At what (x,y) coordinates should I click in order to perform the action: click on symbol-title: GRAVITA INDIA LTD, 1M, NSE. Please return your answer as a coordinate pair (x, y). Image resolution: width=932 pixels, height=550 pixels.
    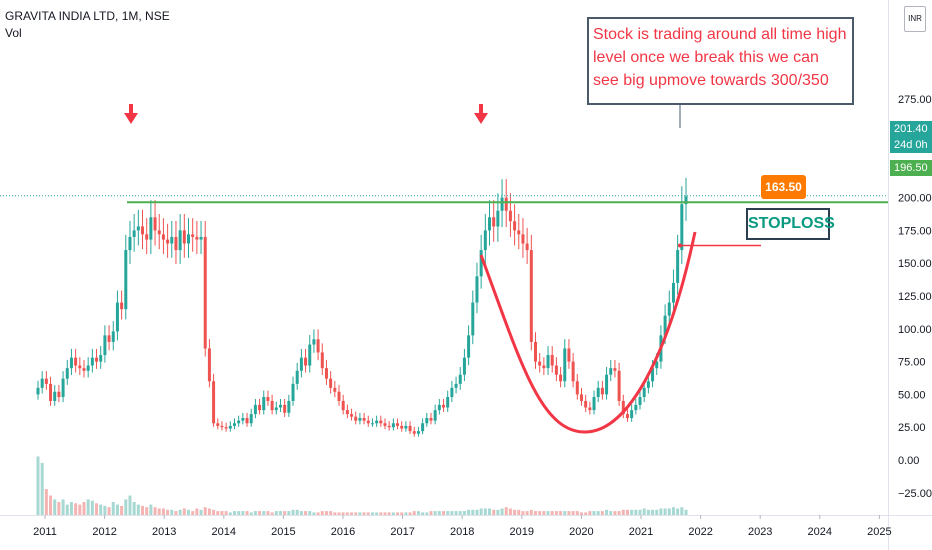
    Looking at the image, I should click on (87, 16).